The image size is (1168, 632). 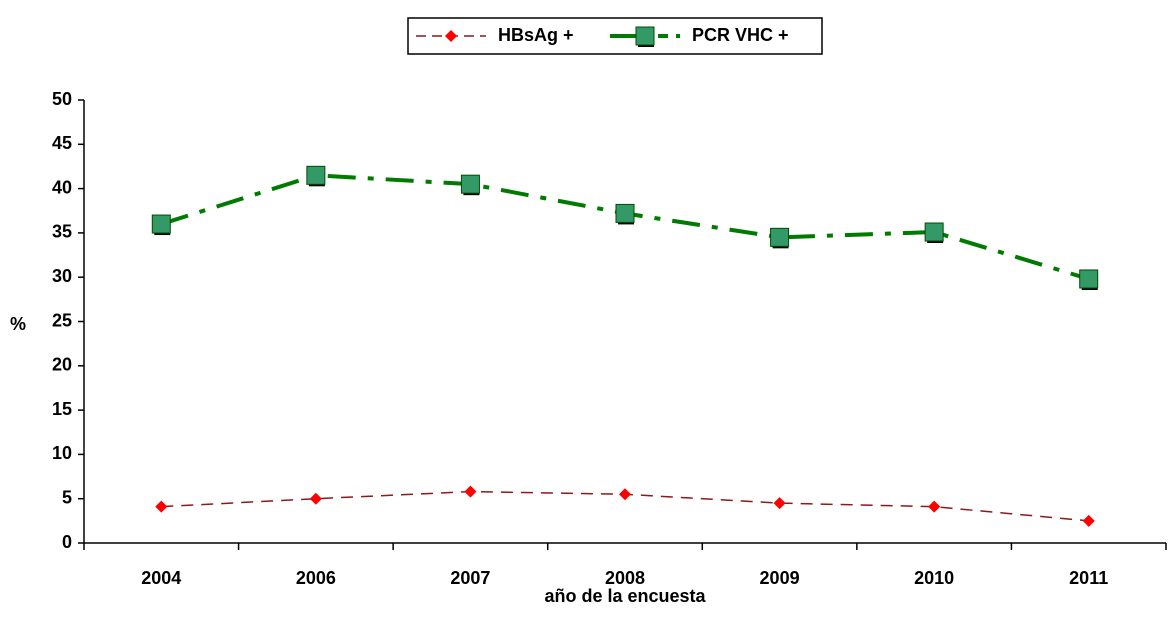 I want to click on y-tick-label: 20, so click(x=62, y=365).